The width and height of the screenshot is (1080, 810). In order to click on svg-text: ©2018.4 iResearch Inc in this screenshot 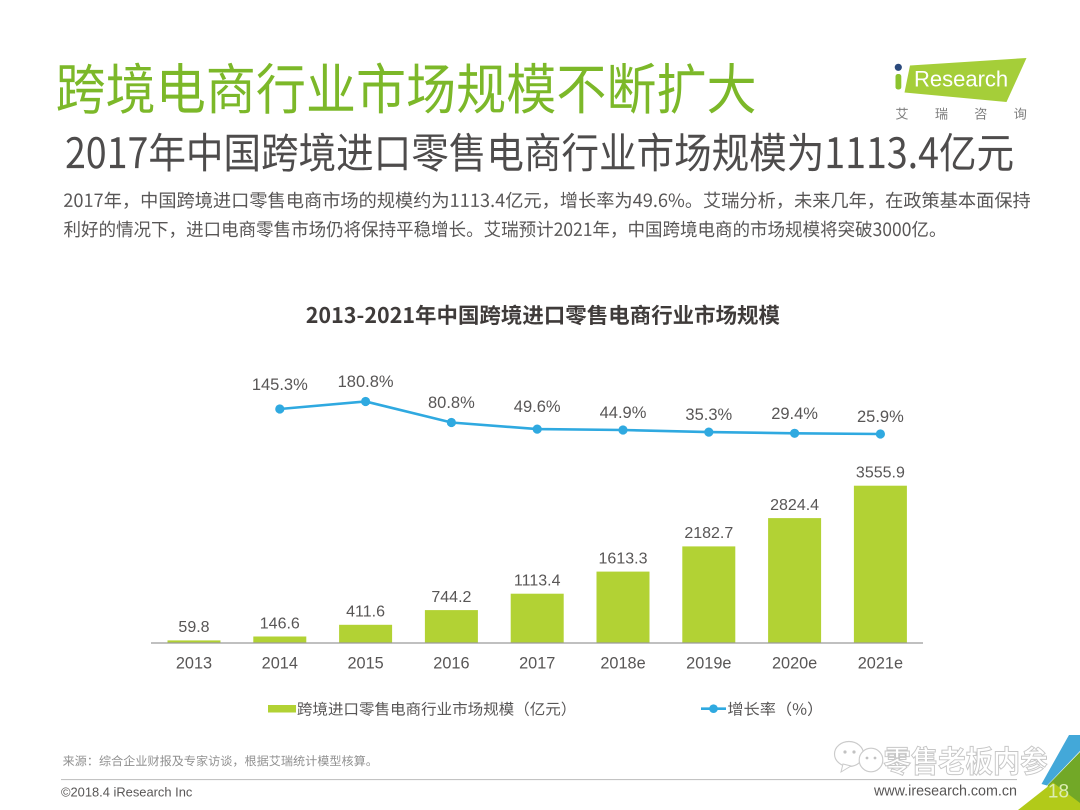, I will do `click(127, 792)`.